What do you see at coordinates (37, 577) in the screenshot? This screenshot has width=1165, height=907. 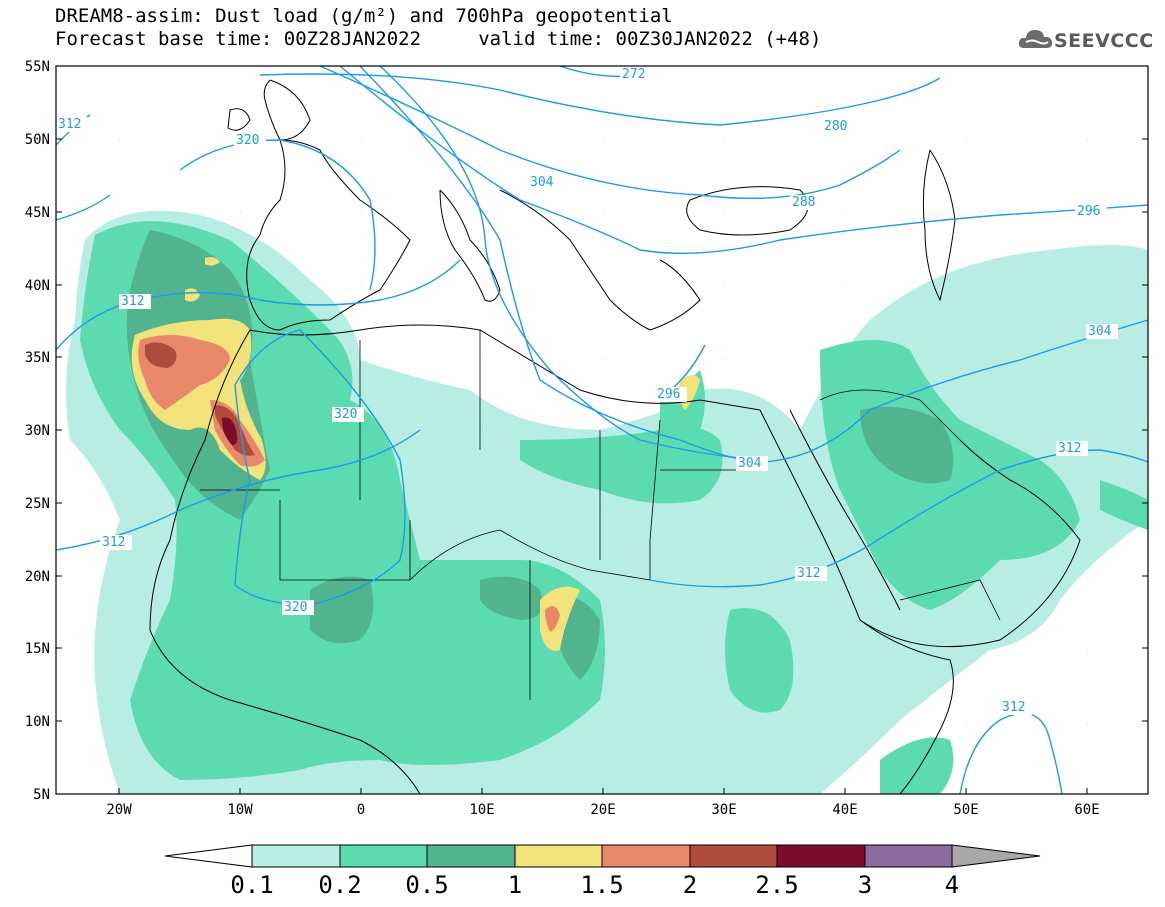 I see `lat-label: 20N` at bounding box center [37, 577].